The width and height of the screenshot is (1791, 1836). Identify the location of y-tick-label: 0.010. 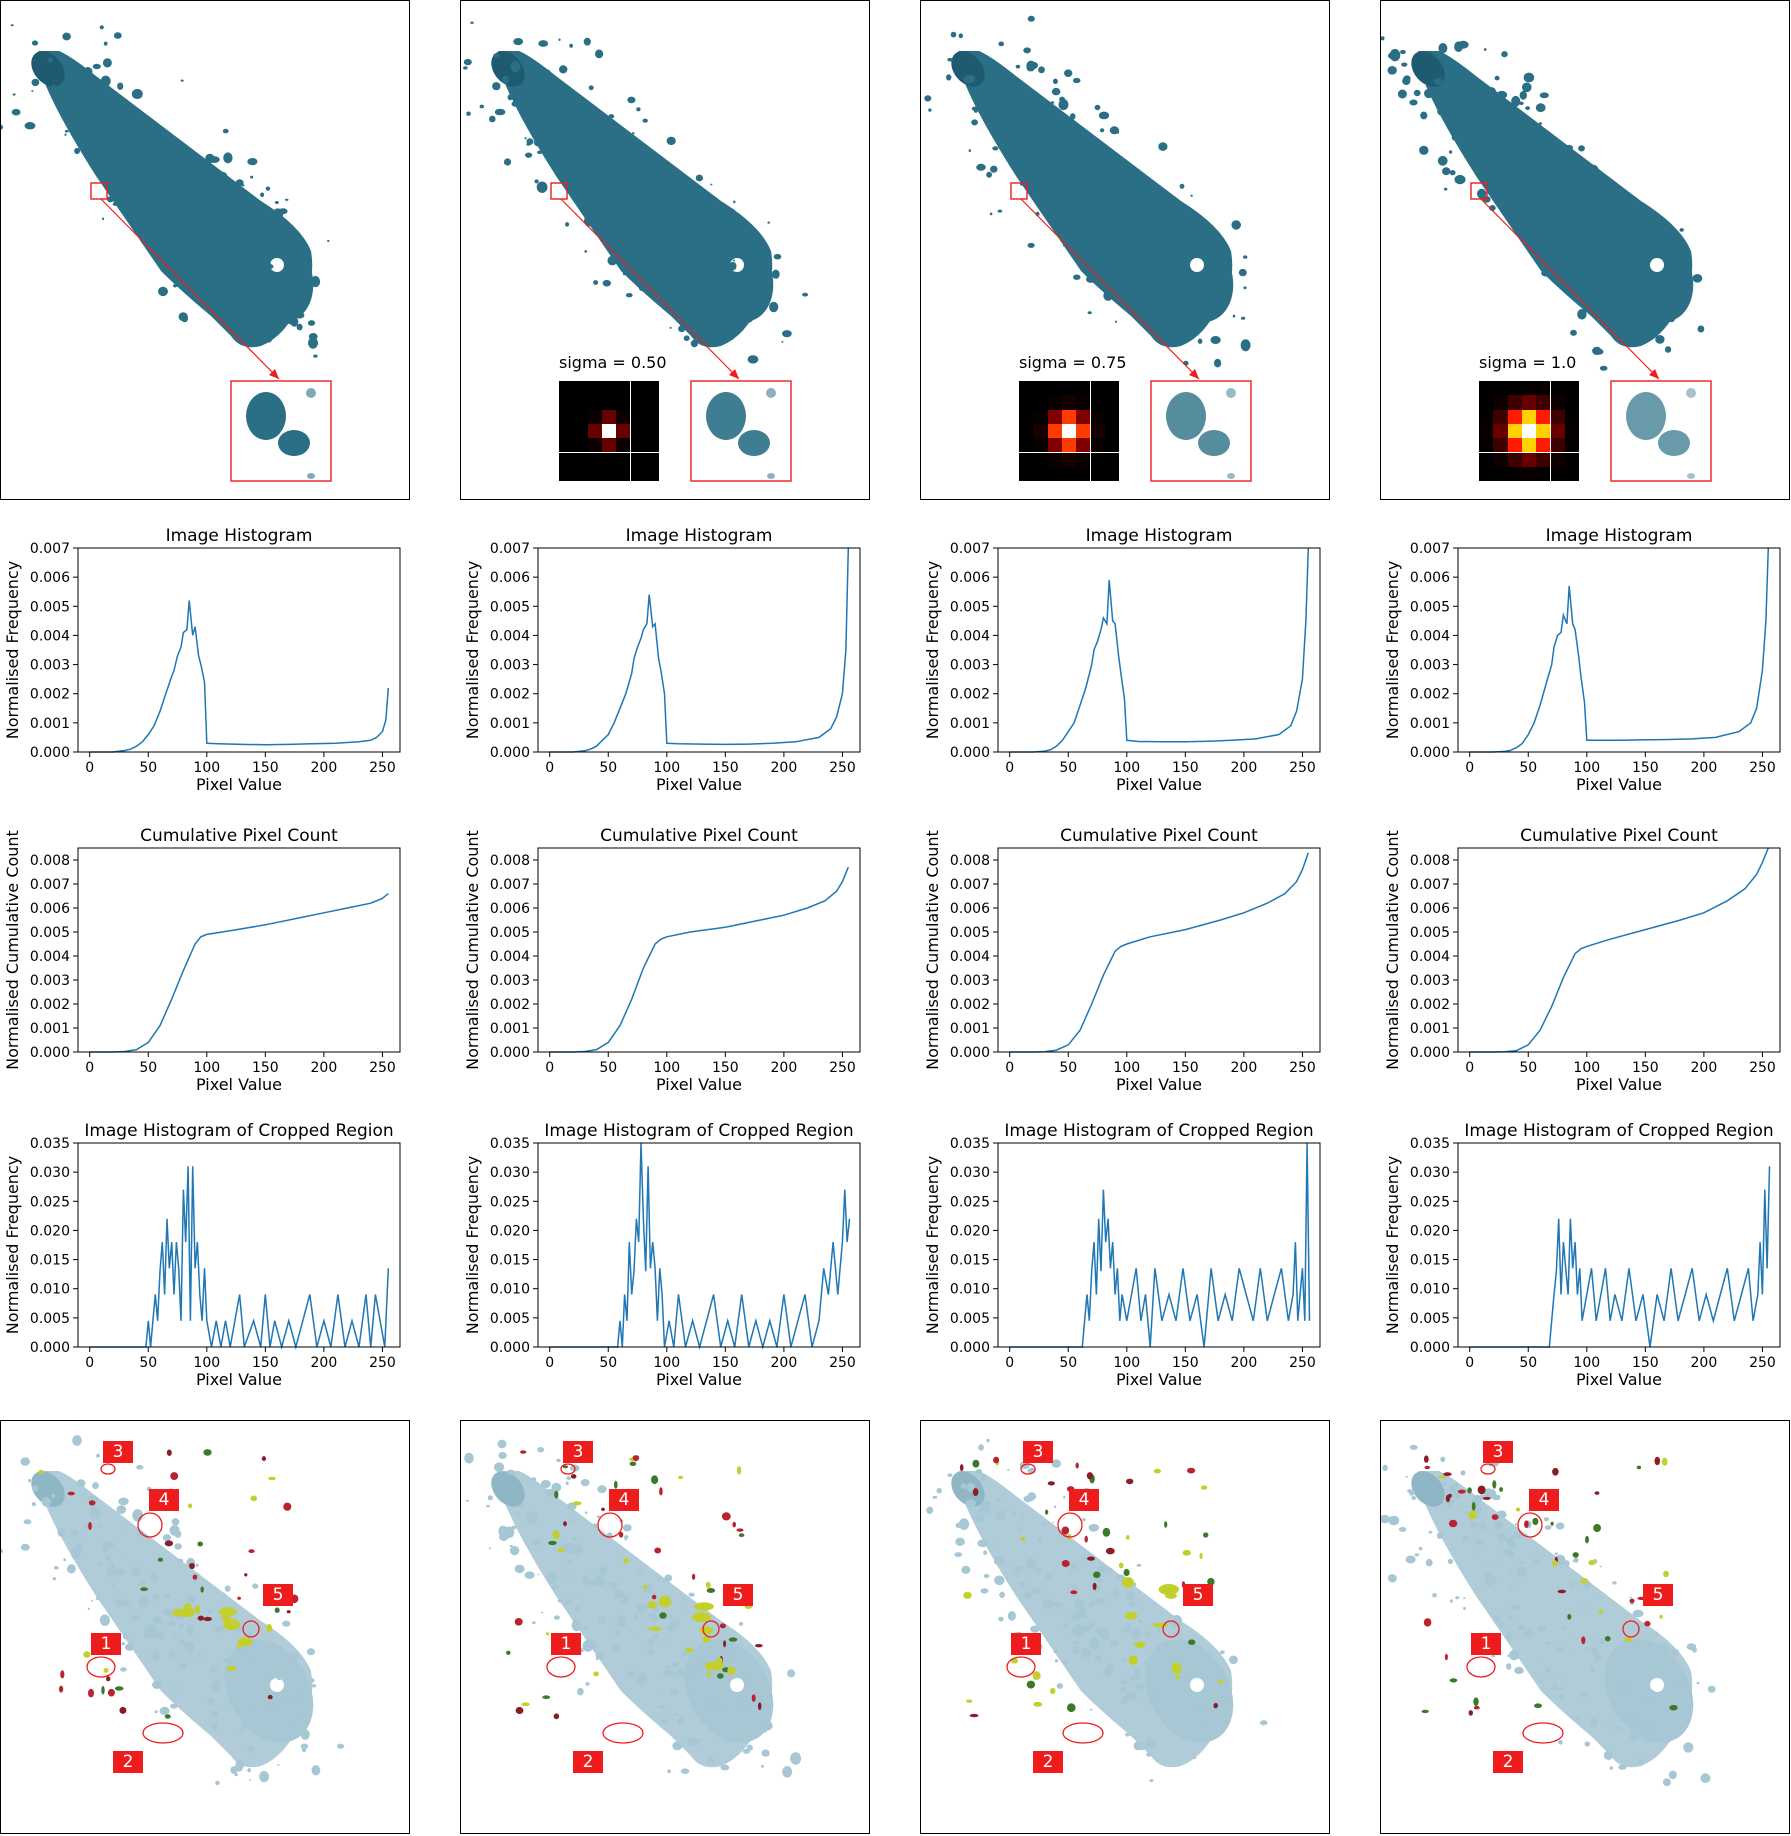
(970, 1290).